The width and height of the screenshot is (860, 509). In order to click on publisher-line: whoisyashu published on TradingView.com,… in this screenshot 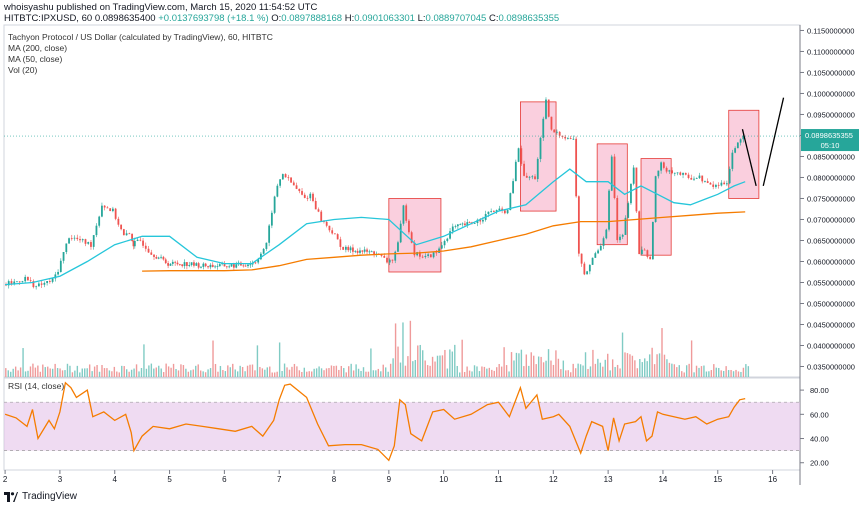, I will do `click(160, 7)`.